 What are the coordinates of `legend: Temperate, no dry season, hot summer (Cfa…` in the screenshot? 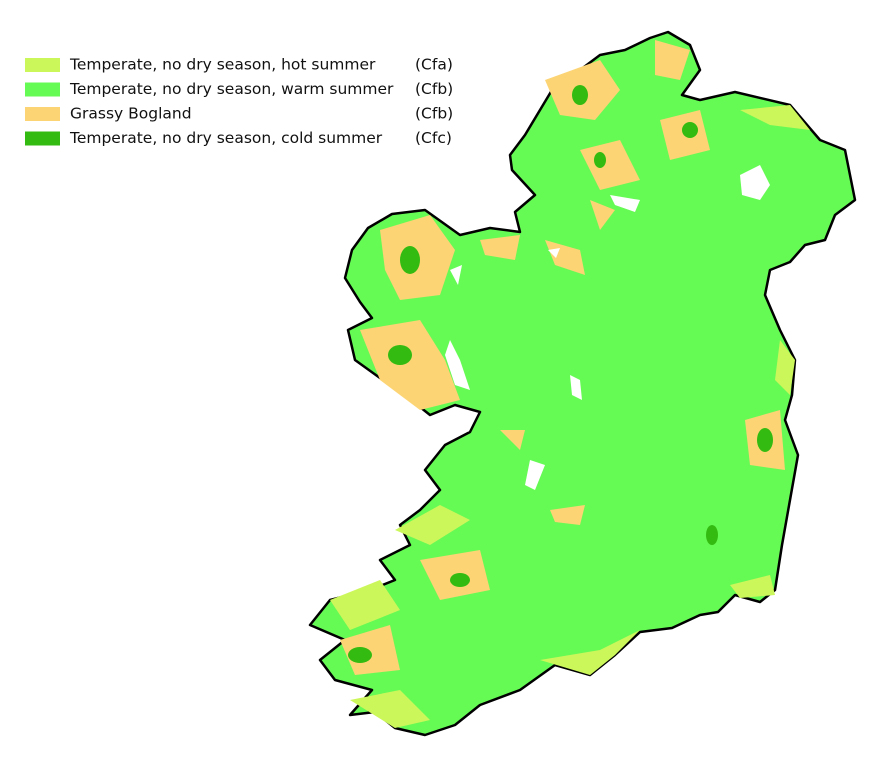 It's located at (239, 101).